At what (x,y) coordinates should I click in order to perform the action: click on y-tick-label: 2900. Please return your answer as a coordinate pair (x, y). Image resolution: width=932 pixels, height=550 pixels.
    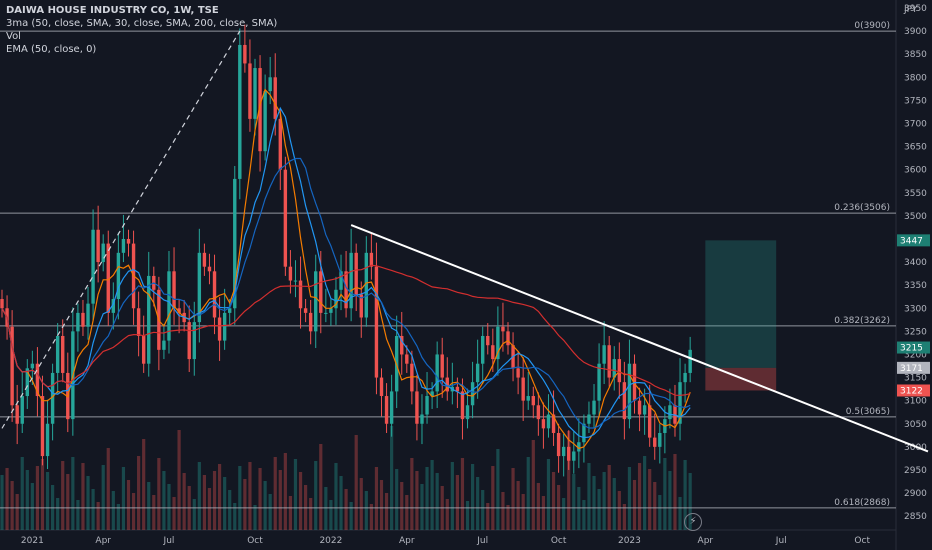
    Looking at the image, I should click on (915, 494).